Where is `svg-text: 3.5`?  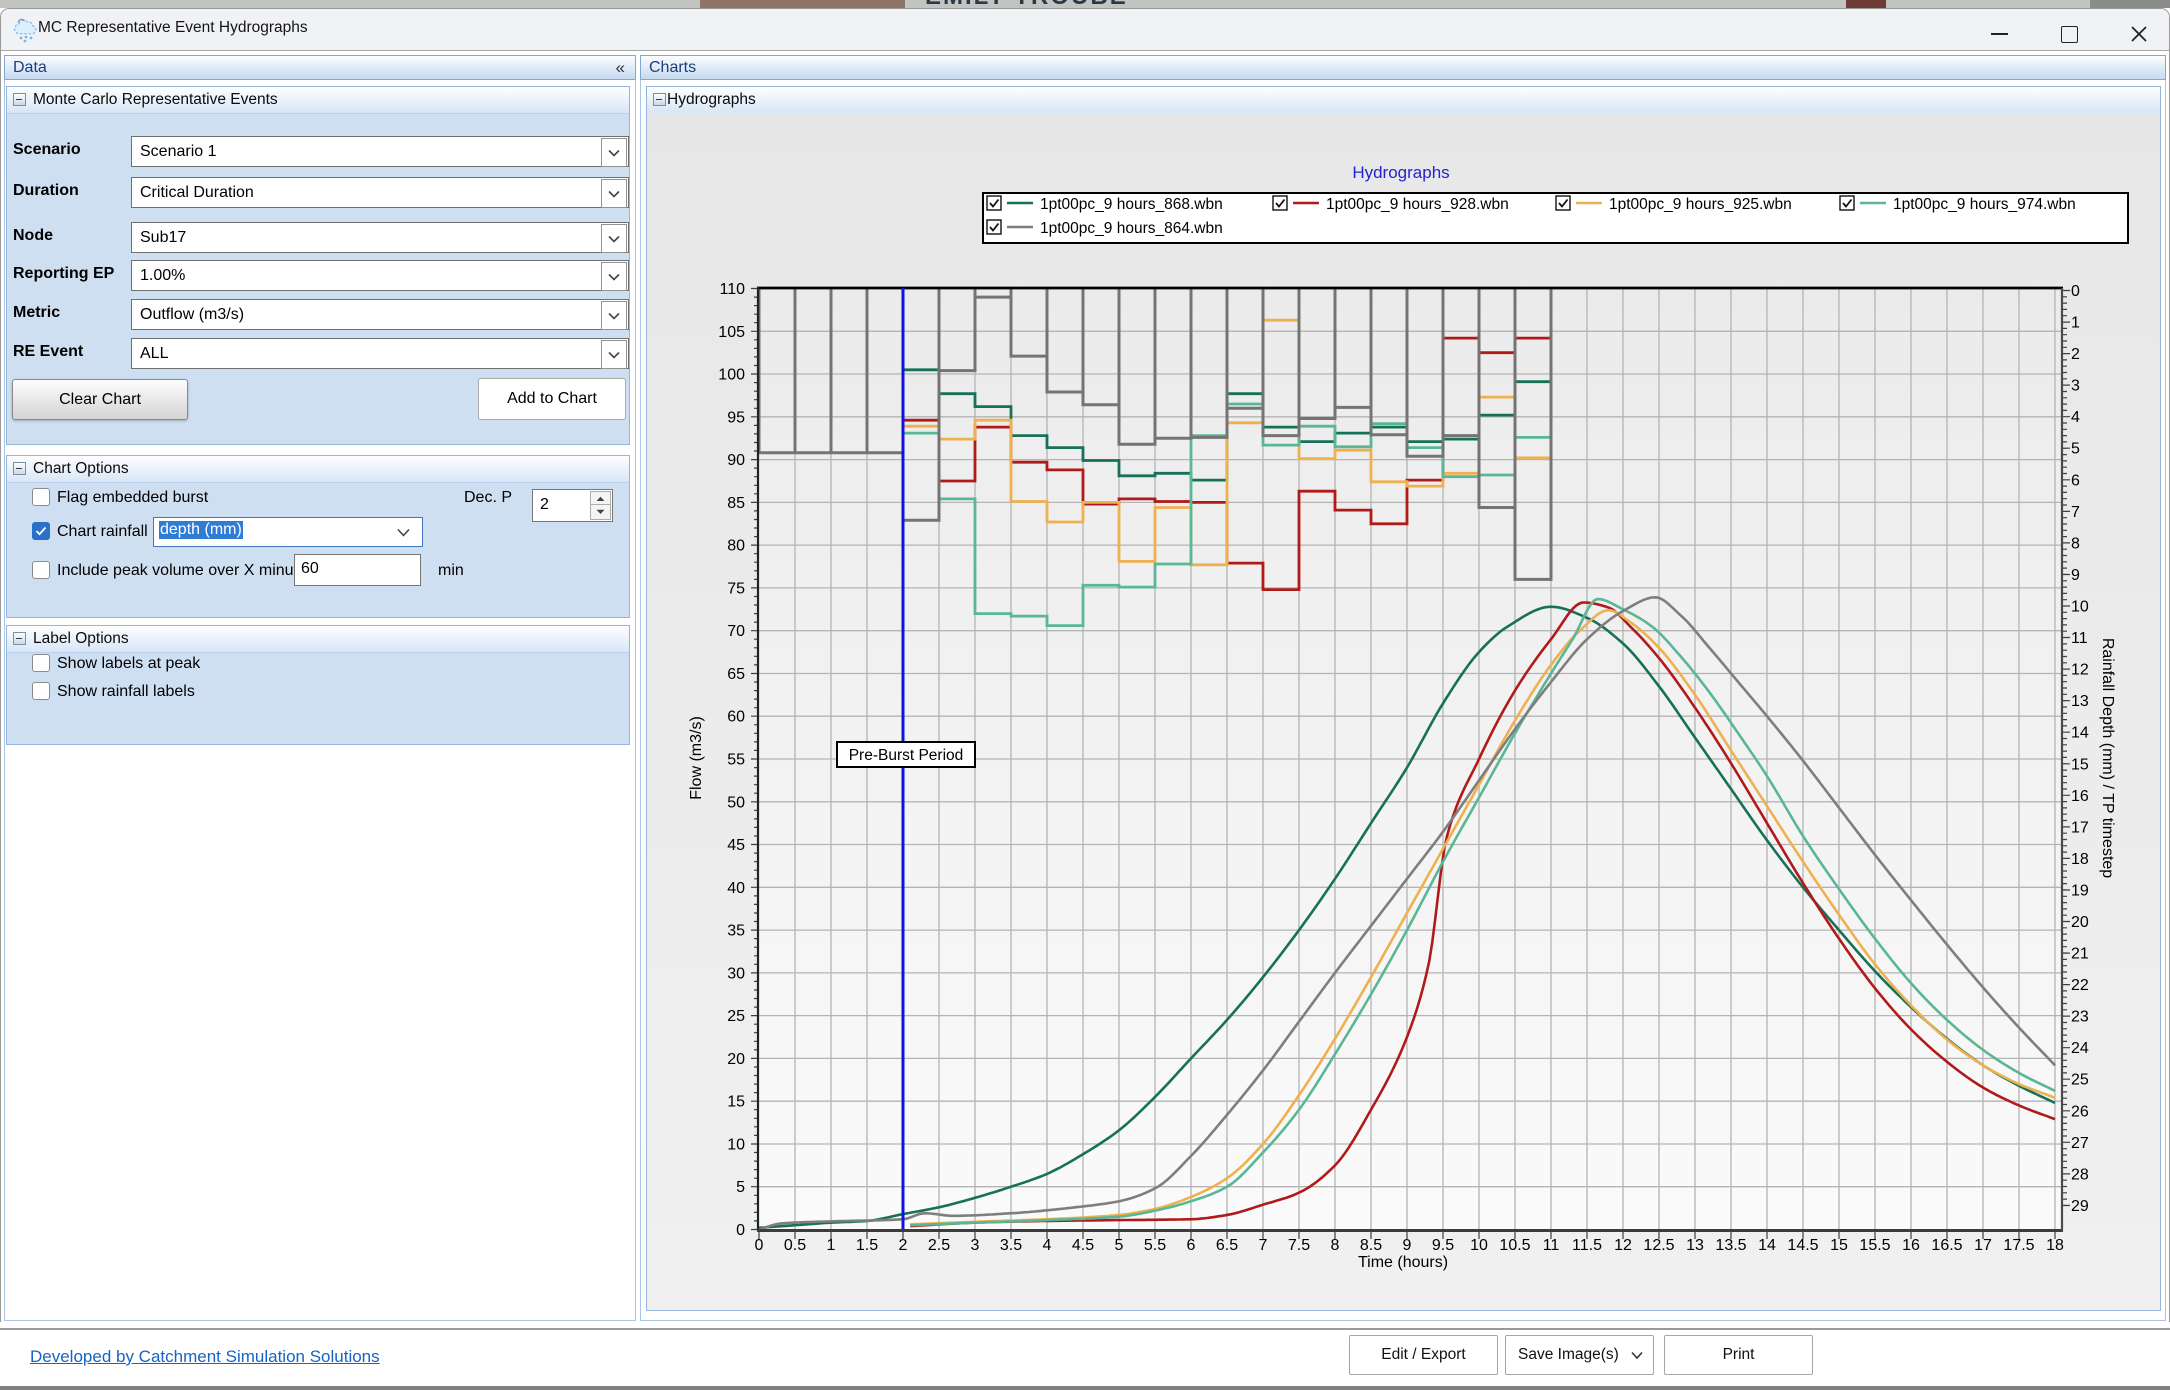 svg-text: 3.5 is located at coordinates (1011, 1245).